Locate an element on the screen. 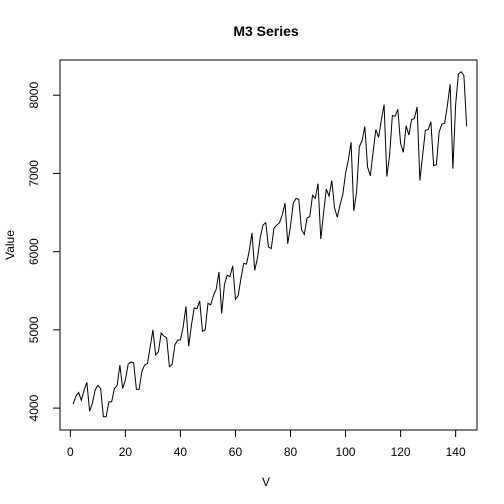 The image size is (504, 504). y-tick-label: 6000 is located at coordinates (34, 251).